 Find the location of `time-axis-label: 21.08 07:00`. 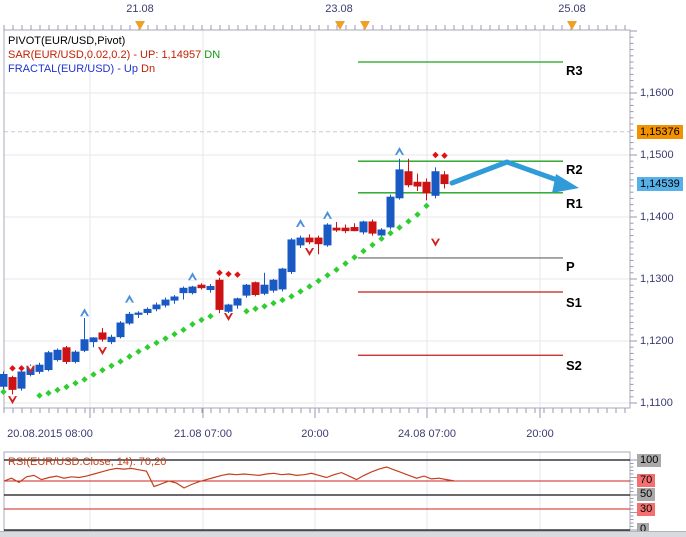

time-axis-label: 21.08 07:00 is located at coordinates (203, 434).